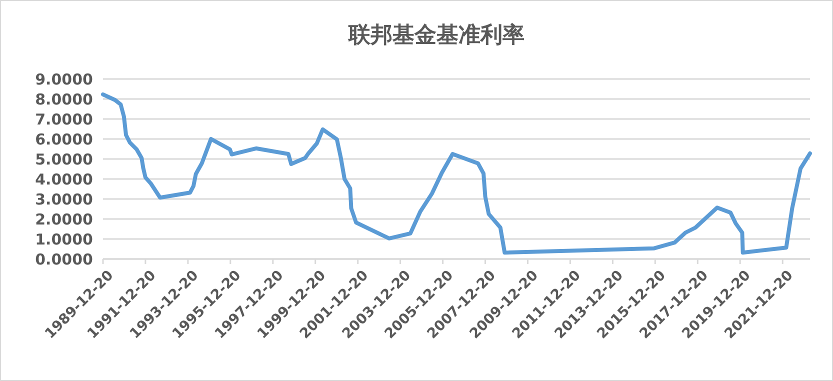 The height and width of the screenshot is (381, 833). Describe the element at coordinates (436, 35) in the screenshot. I see `chart-title: 联邦基金基准利率` at that location.